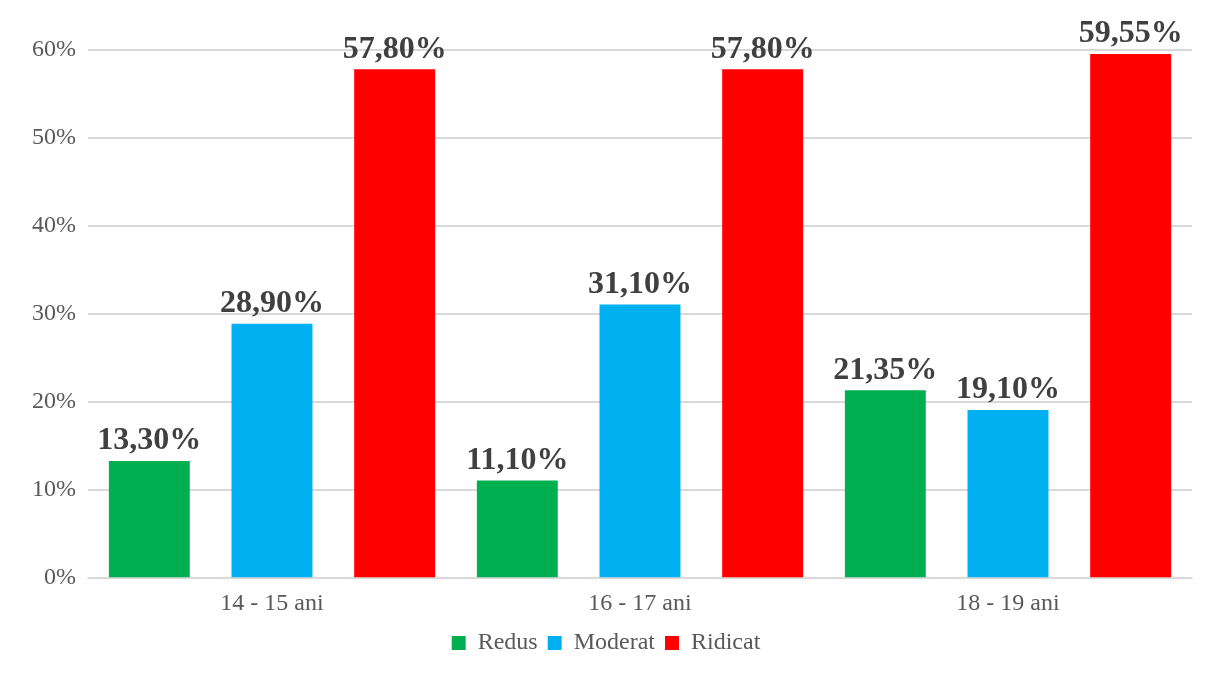 The width and height of the screenshot is (1232, 675). I want to click on data-label: 31,10%, so click(640, 281).